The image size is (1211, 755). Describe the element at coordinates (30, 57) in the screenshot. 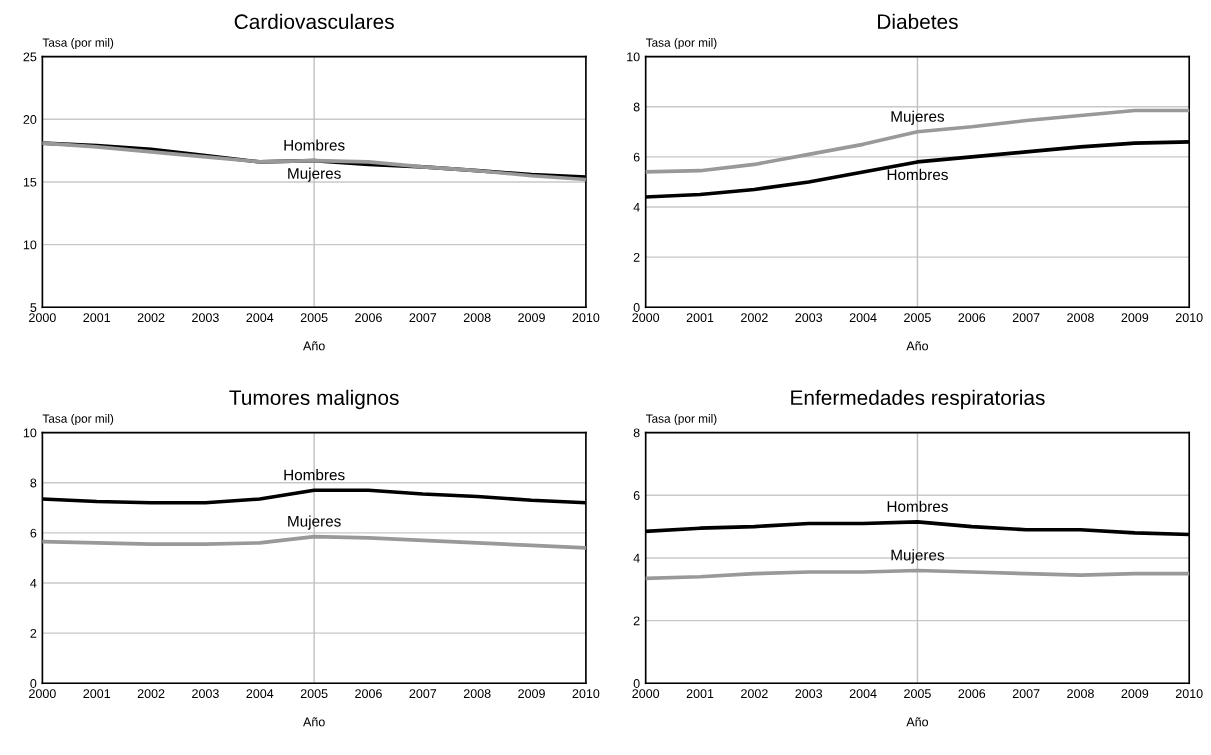

I see `y-tick-label: 25` at that location.